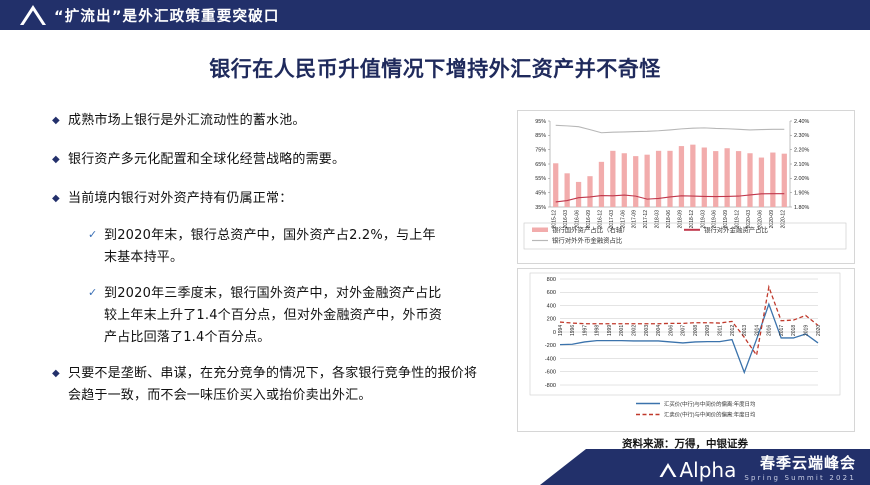 This screenshot has width=870, height=485. What do you see at coordinates (435, 15) in the screenshot?
I see `header-bar: “扩流出”是外汇政策重要突破口` at bounding box center [435, 15].